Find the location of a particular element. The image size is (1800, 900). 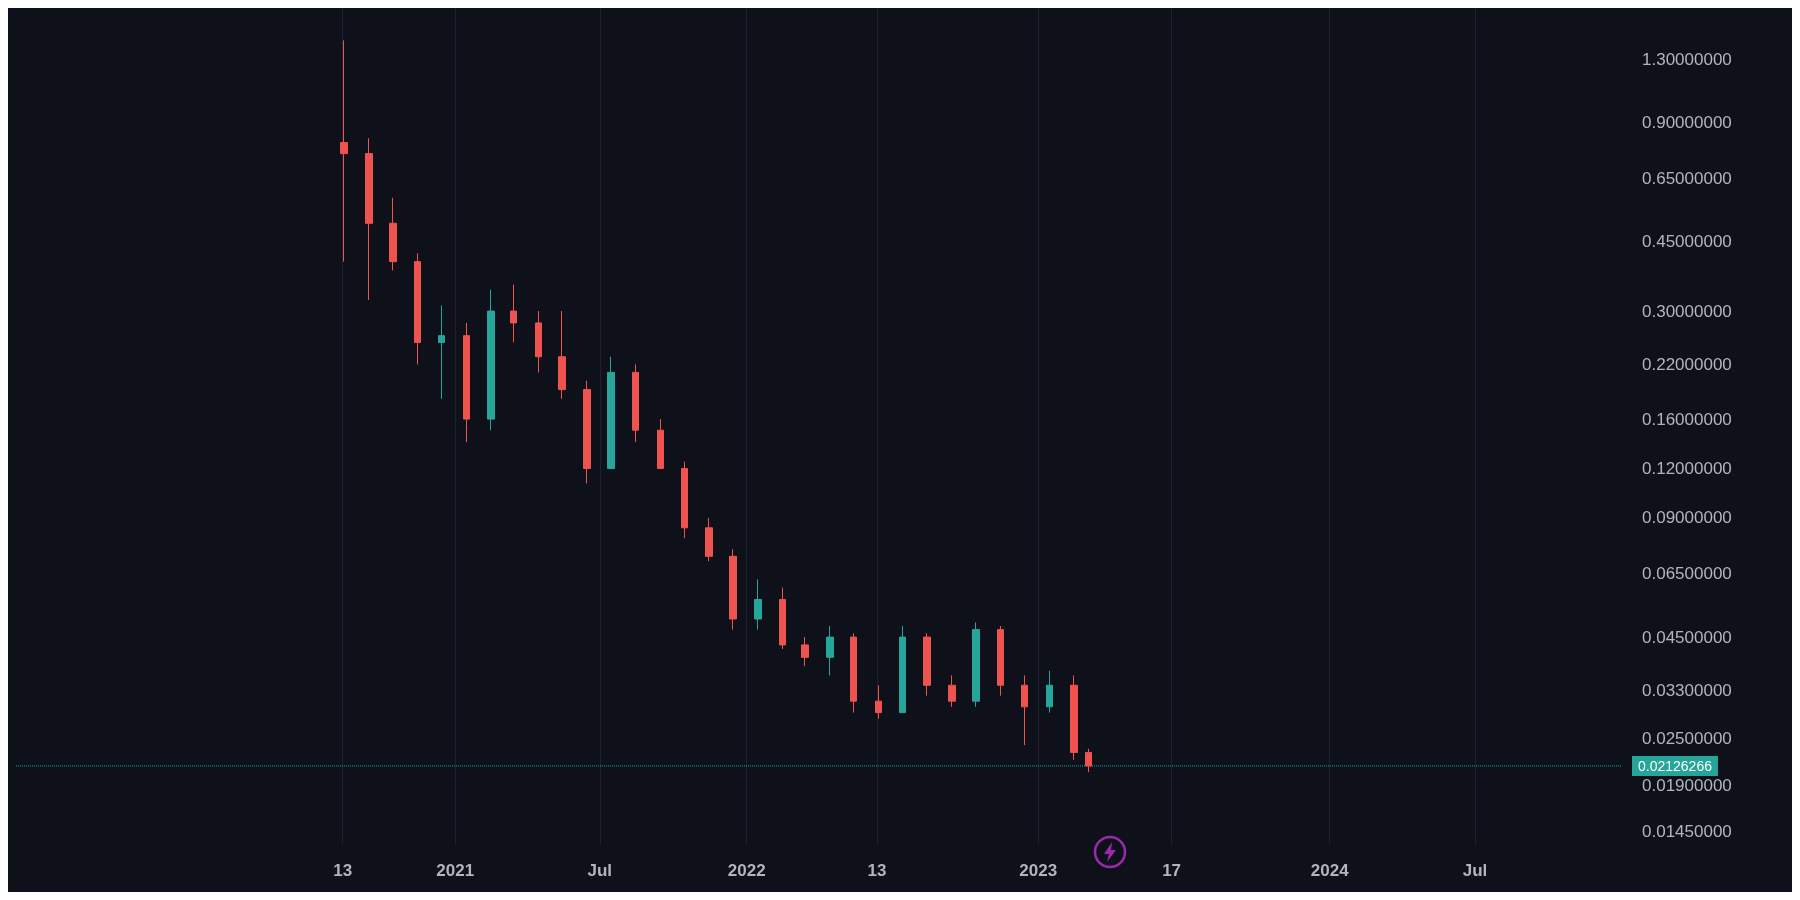

y-tick-label: 0.02500000 is located at coordinates (1687, 738).